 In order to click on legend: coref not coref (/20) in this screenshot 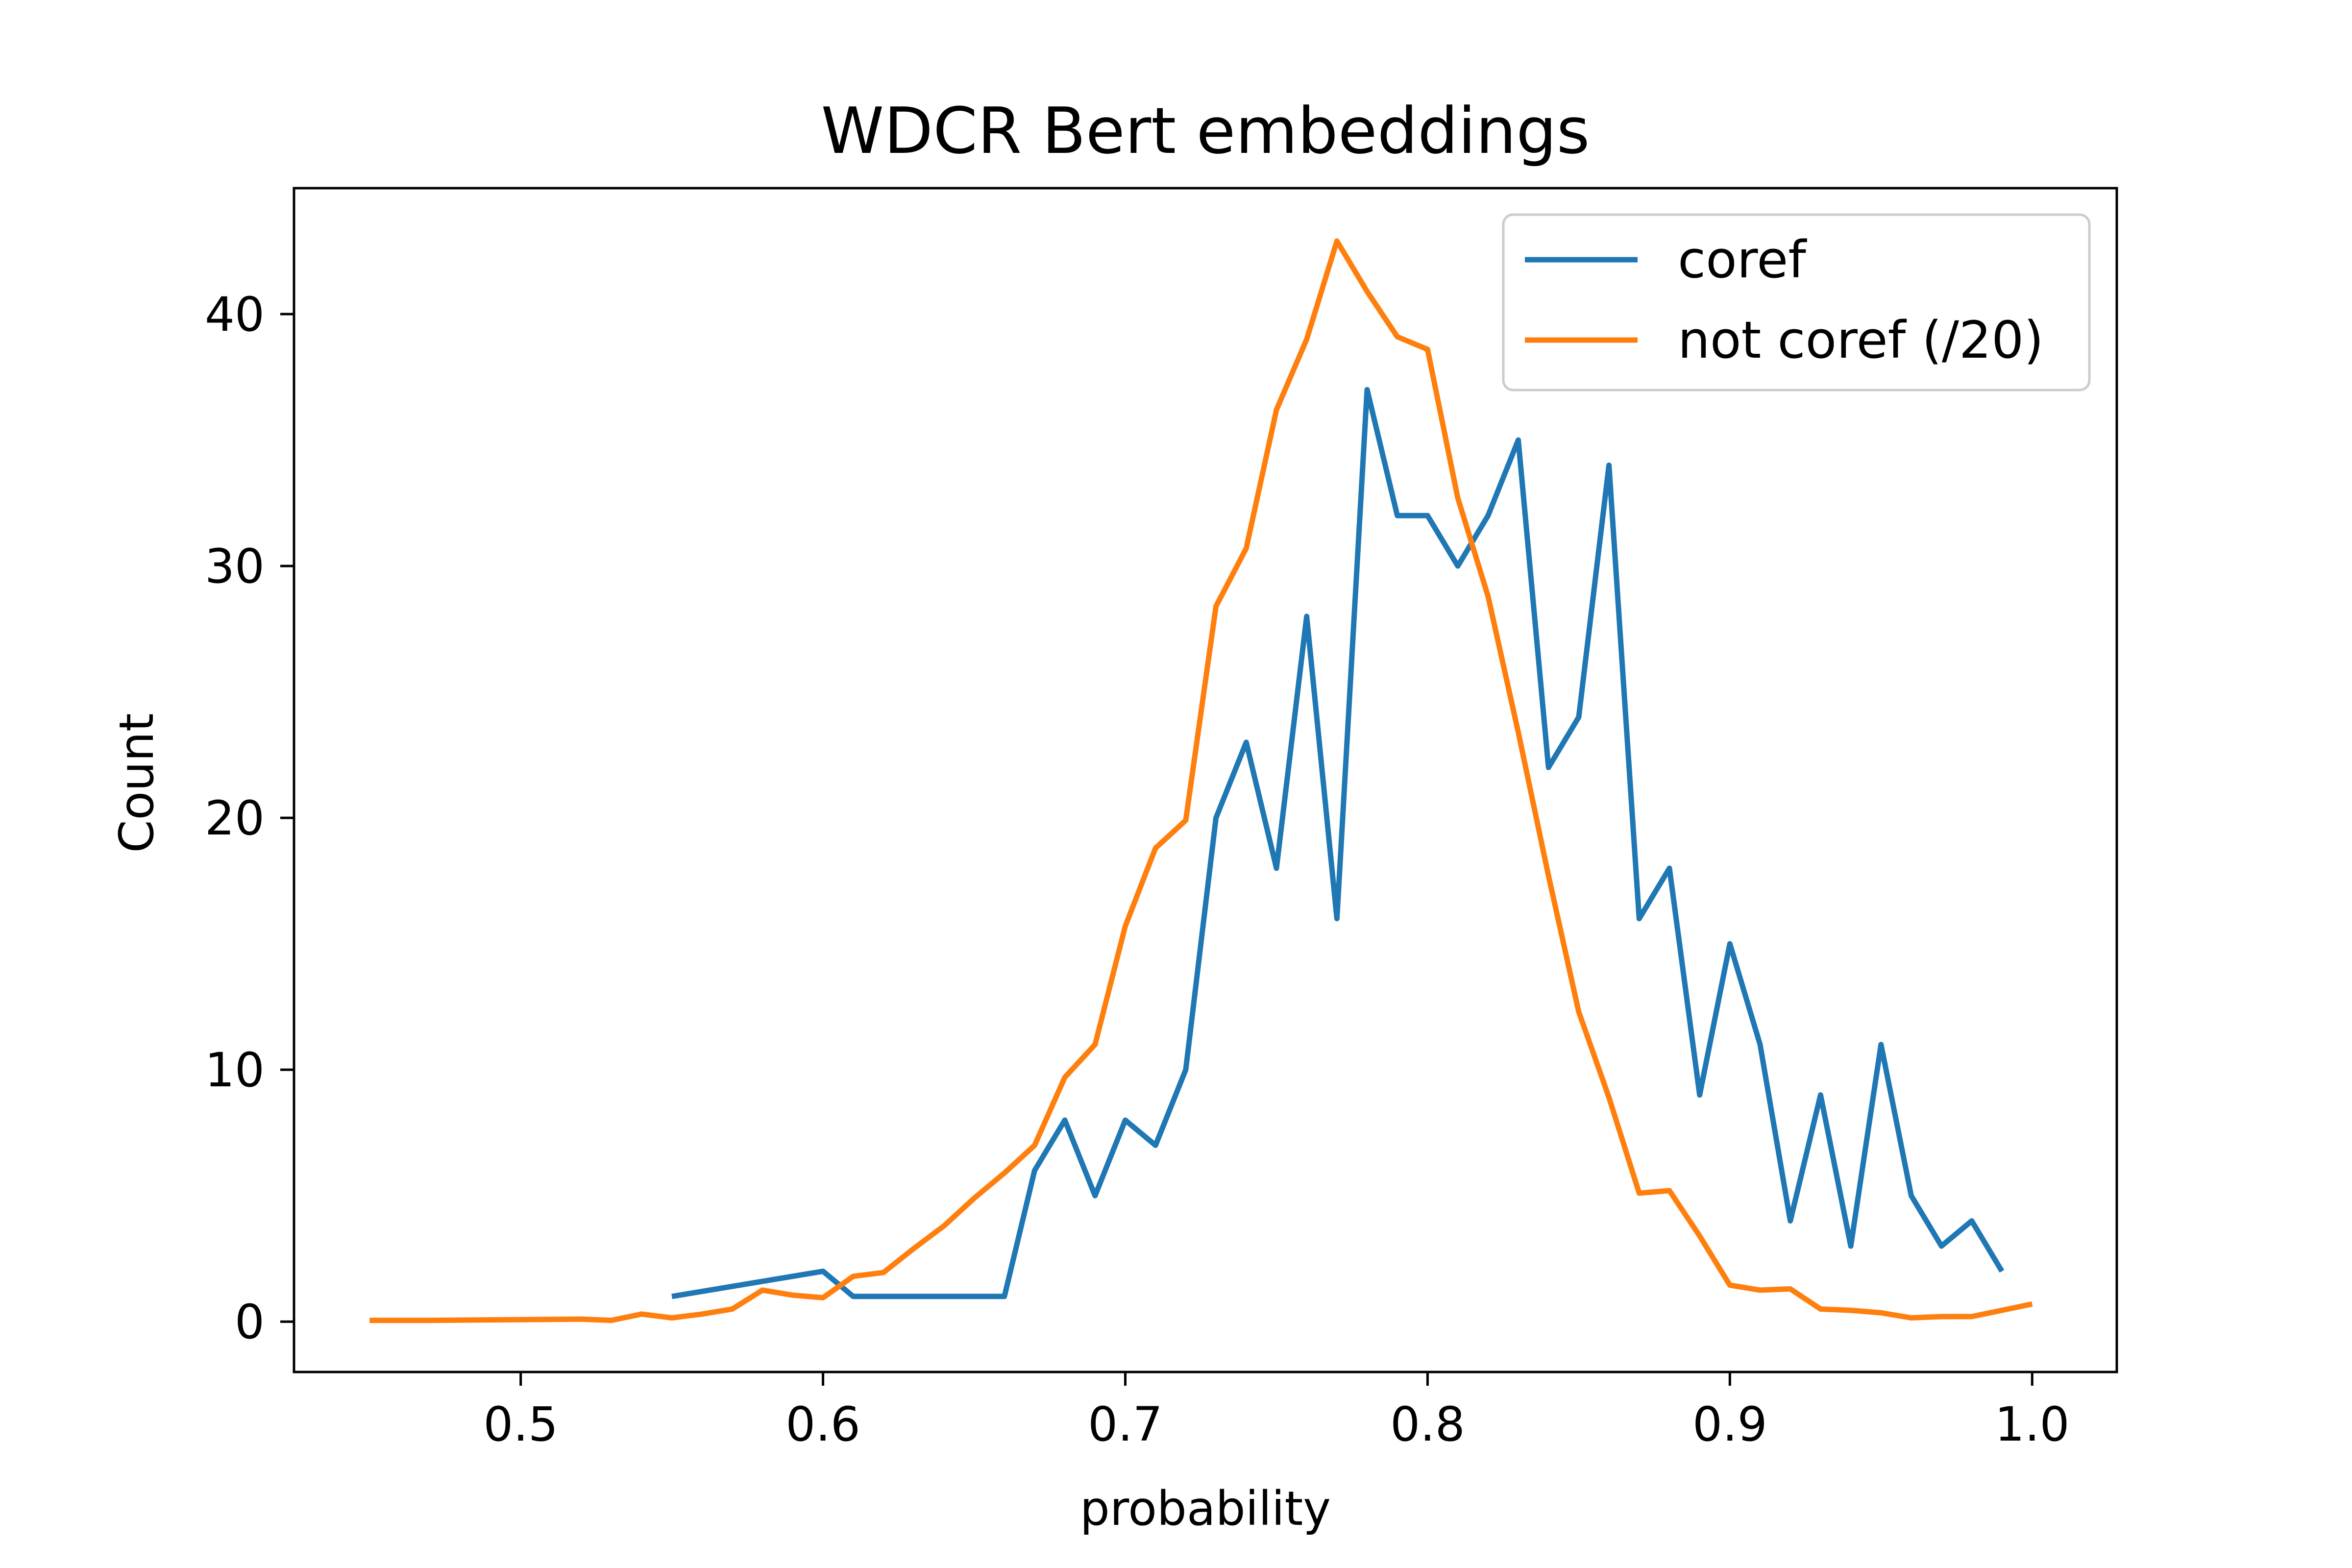, I will do `click(1796, 302)`.